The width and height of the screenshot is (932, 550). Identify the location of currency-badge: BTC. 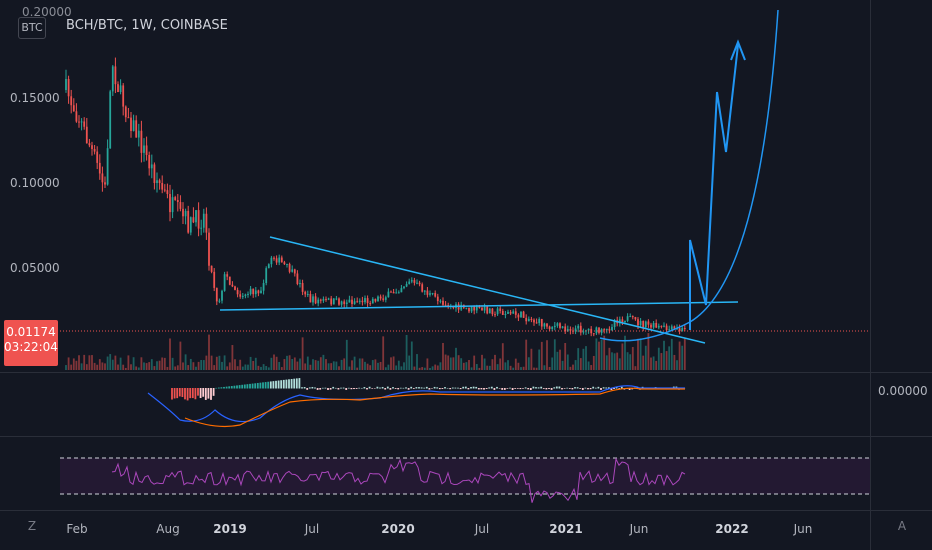
(32, 28).